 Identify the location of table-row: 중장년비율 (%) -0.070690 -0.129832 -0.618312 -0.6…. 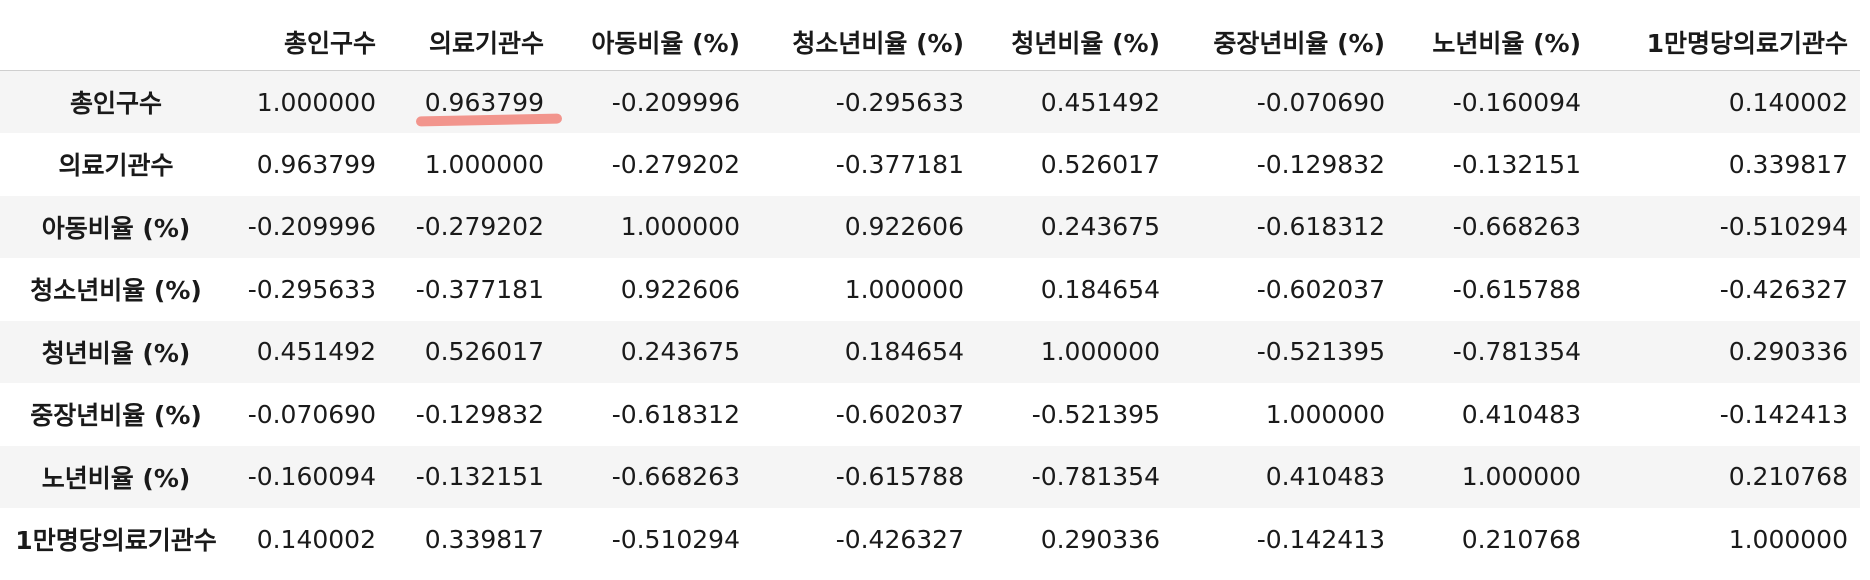
(930, 414).